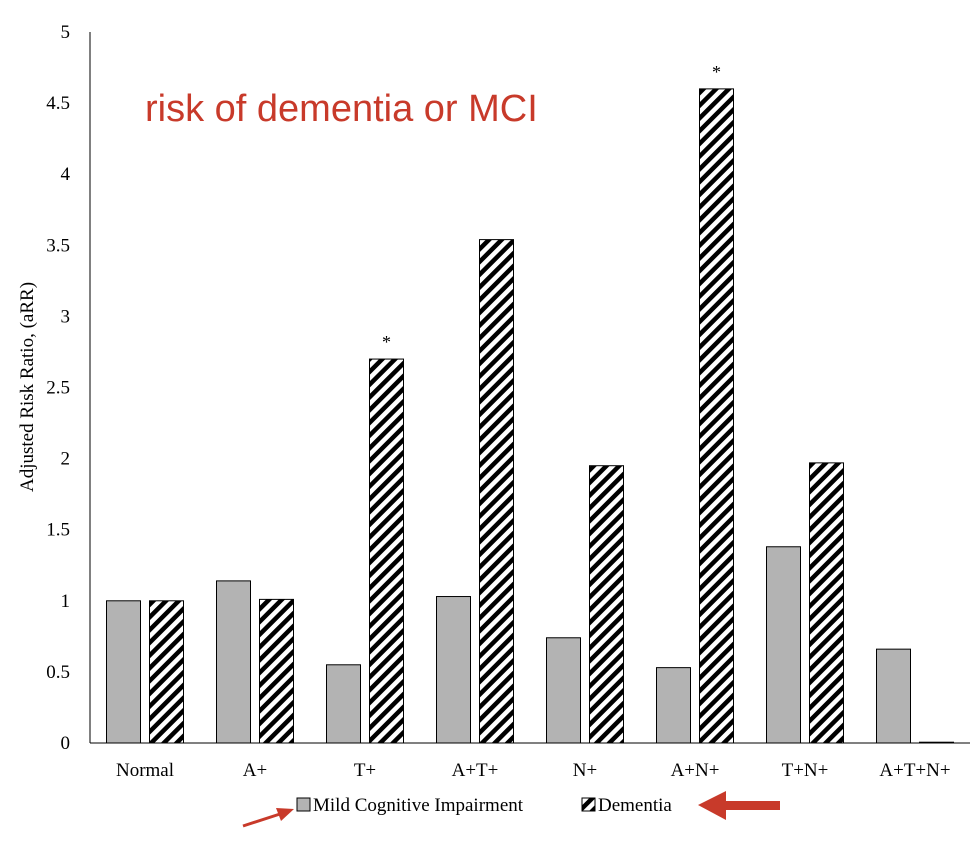 The image size is (980, 842). Describe the element at coordinates (66, 601) in the screenshot. I see `y-tick-label: 1` at that location.